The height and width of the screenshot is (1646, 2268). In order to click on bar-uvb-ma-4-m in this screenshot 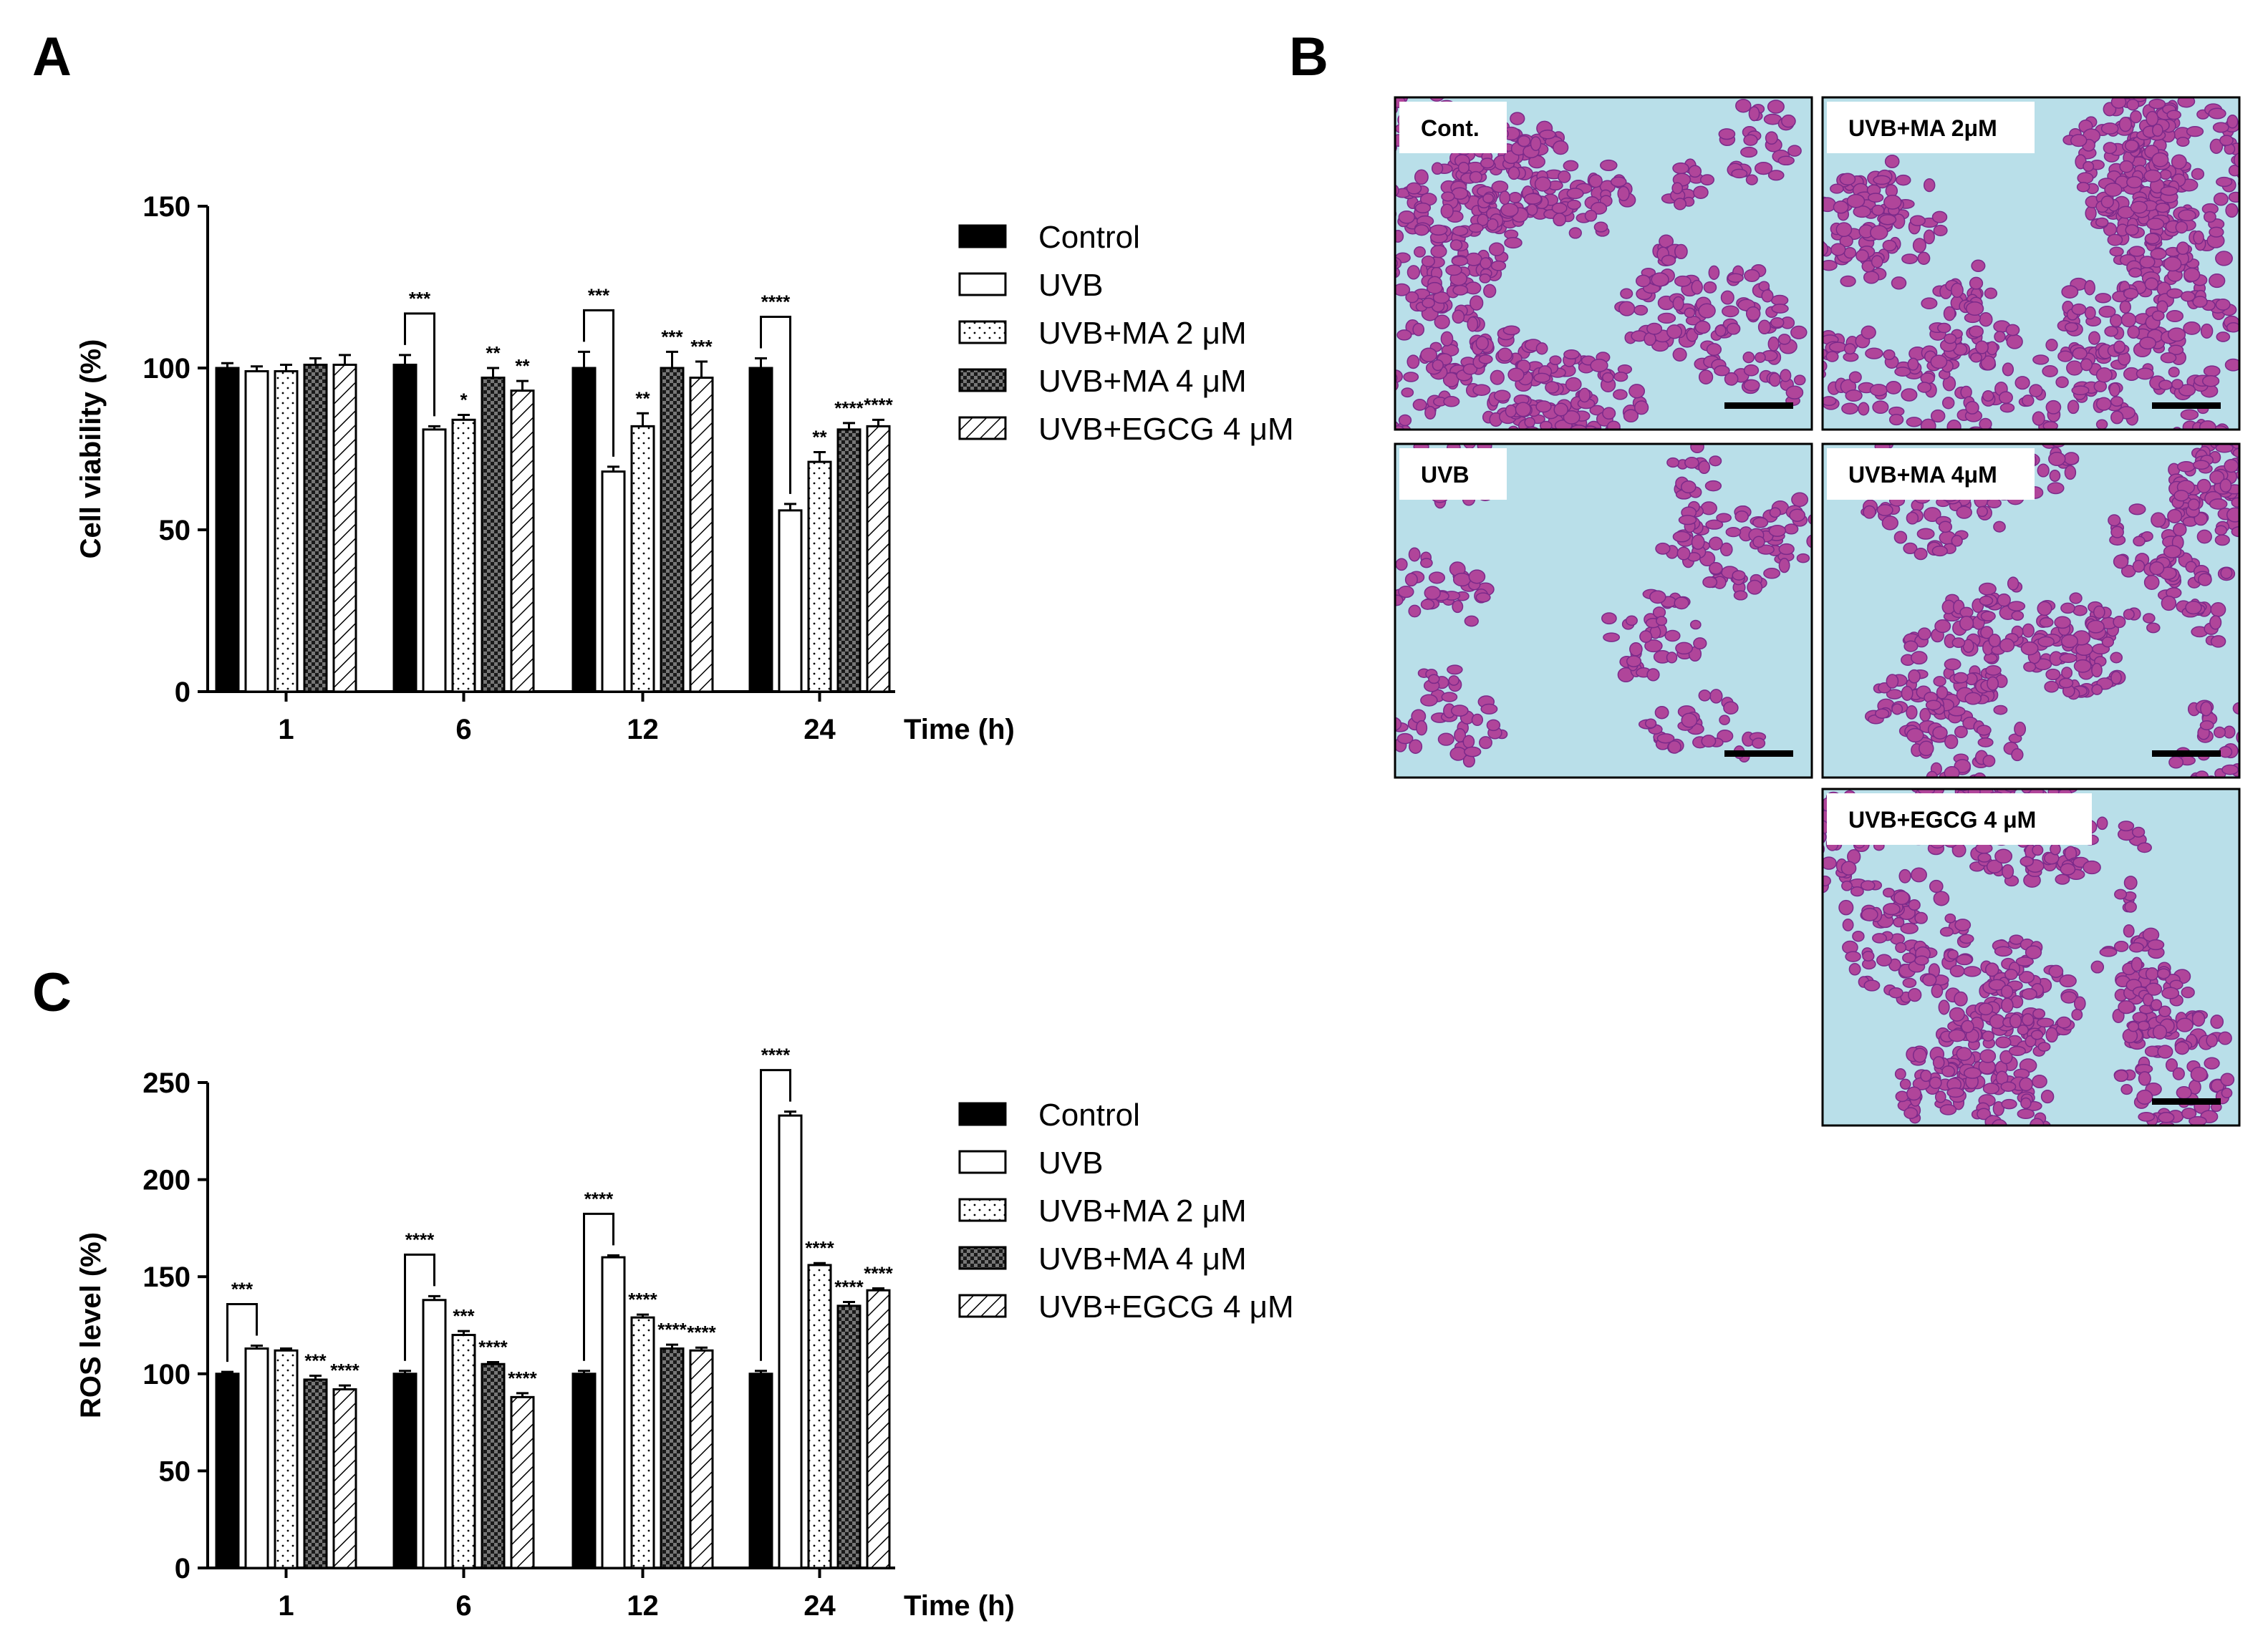, I will do `click(849, 561)`.